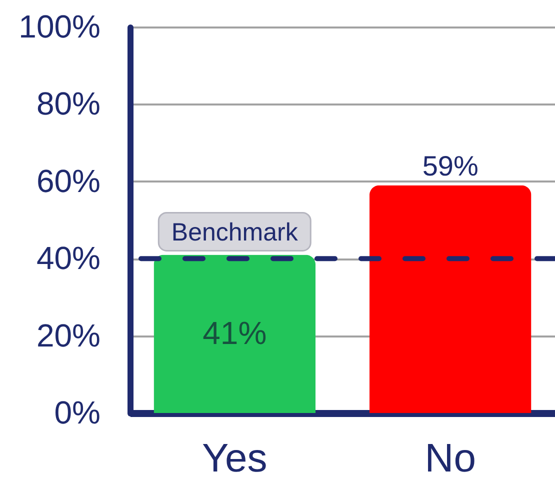 This screenshot has height=497, width=555. I want to click on y-tick-label: 20%, so click(68, 335).